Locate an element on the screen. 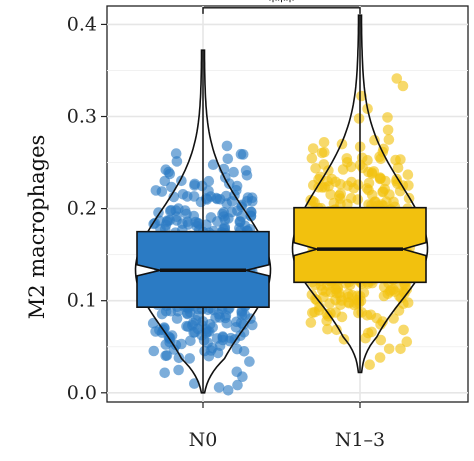 This screenshot has height=461, width=474. significance-bracket: *** is located at coordinates (281, 7).